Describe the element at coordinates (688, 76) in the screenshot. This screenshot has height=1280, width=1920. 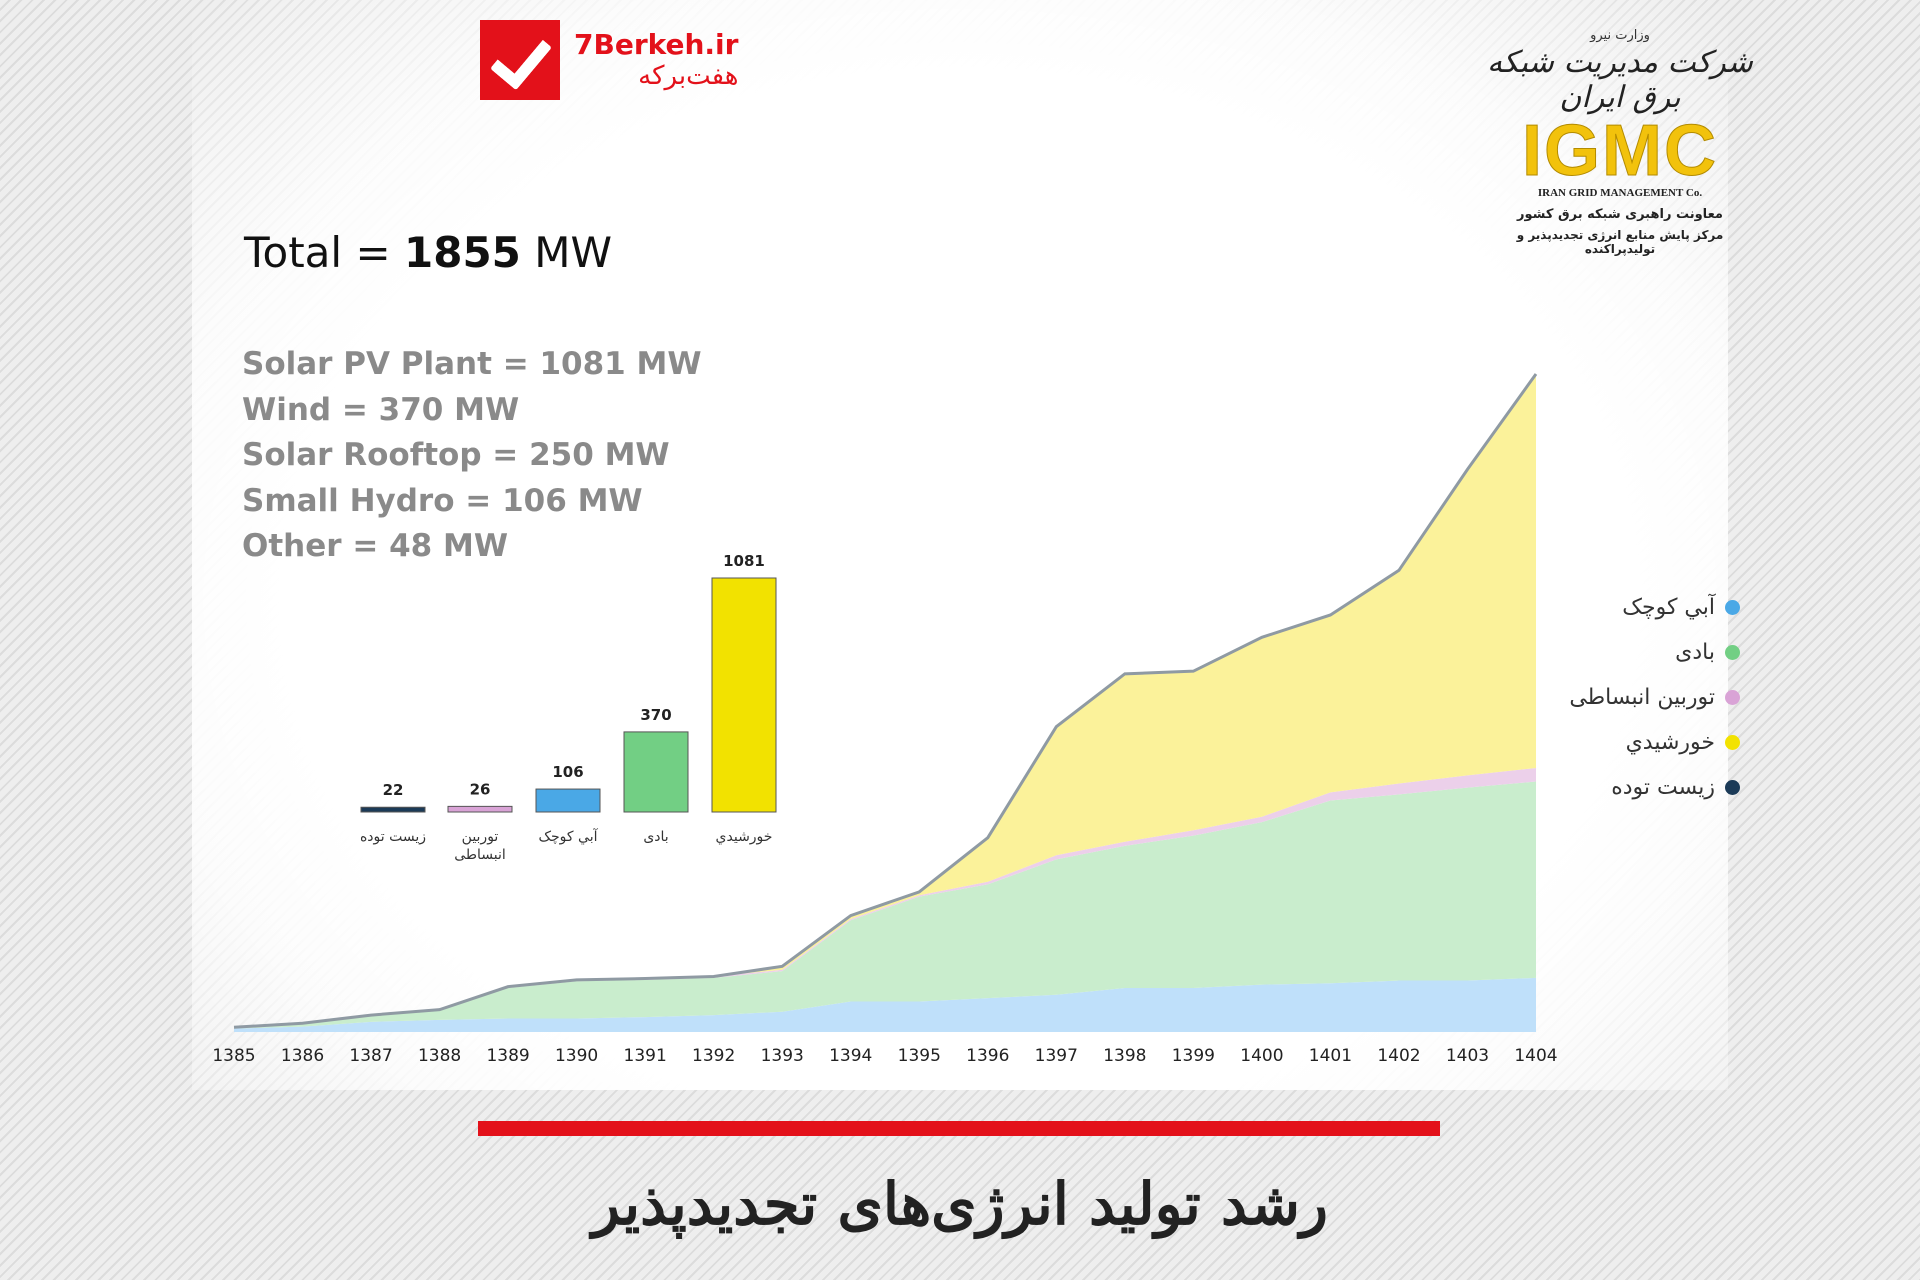
I see `brand-name-fa: هفت‌برکه` at that location.